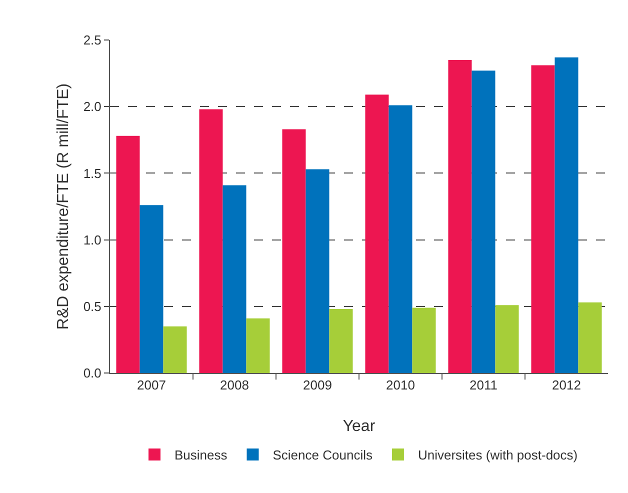  Describe the element at coordinates (317, 385) in the screenshot. I see `x-tick-label: 2009` at that location.